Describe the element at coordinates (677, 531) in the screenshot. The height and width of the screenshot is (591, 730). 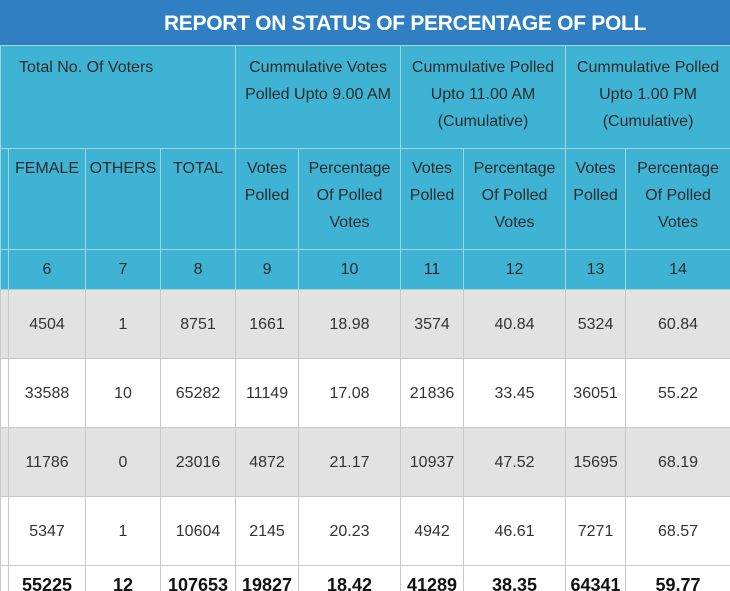
I see `data-cell: 68.57` at that location.